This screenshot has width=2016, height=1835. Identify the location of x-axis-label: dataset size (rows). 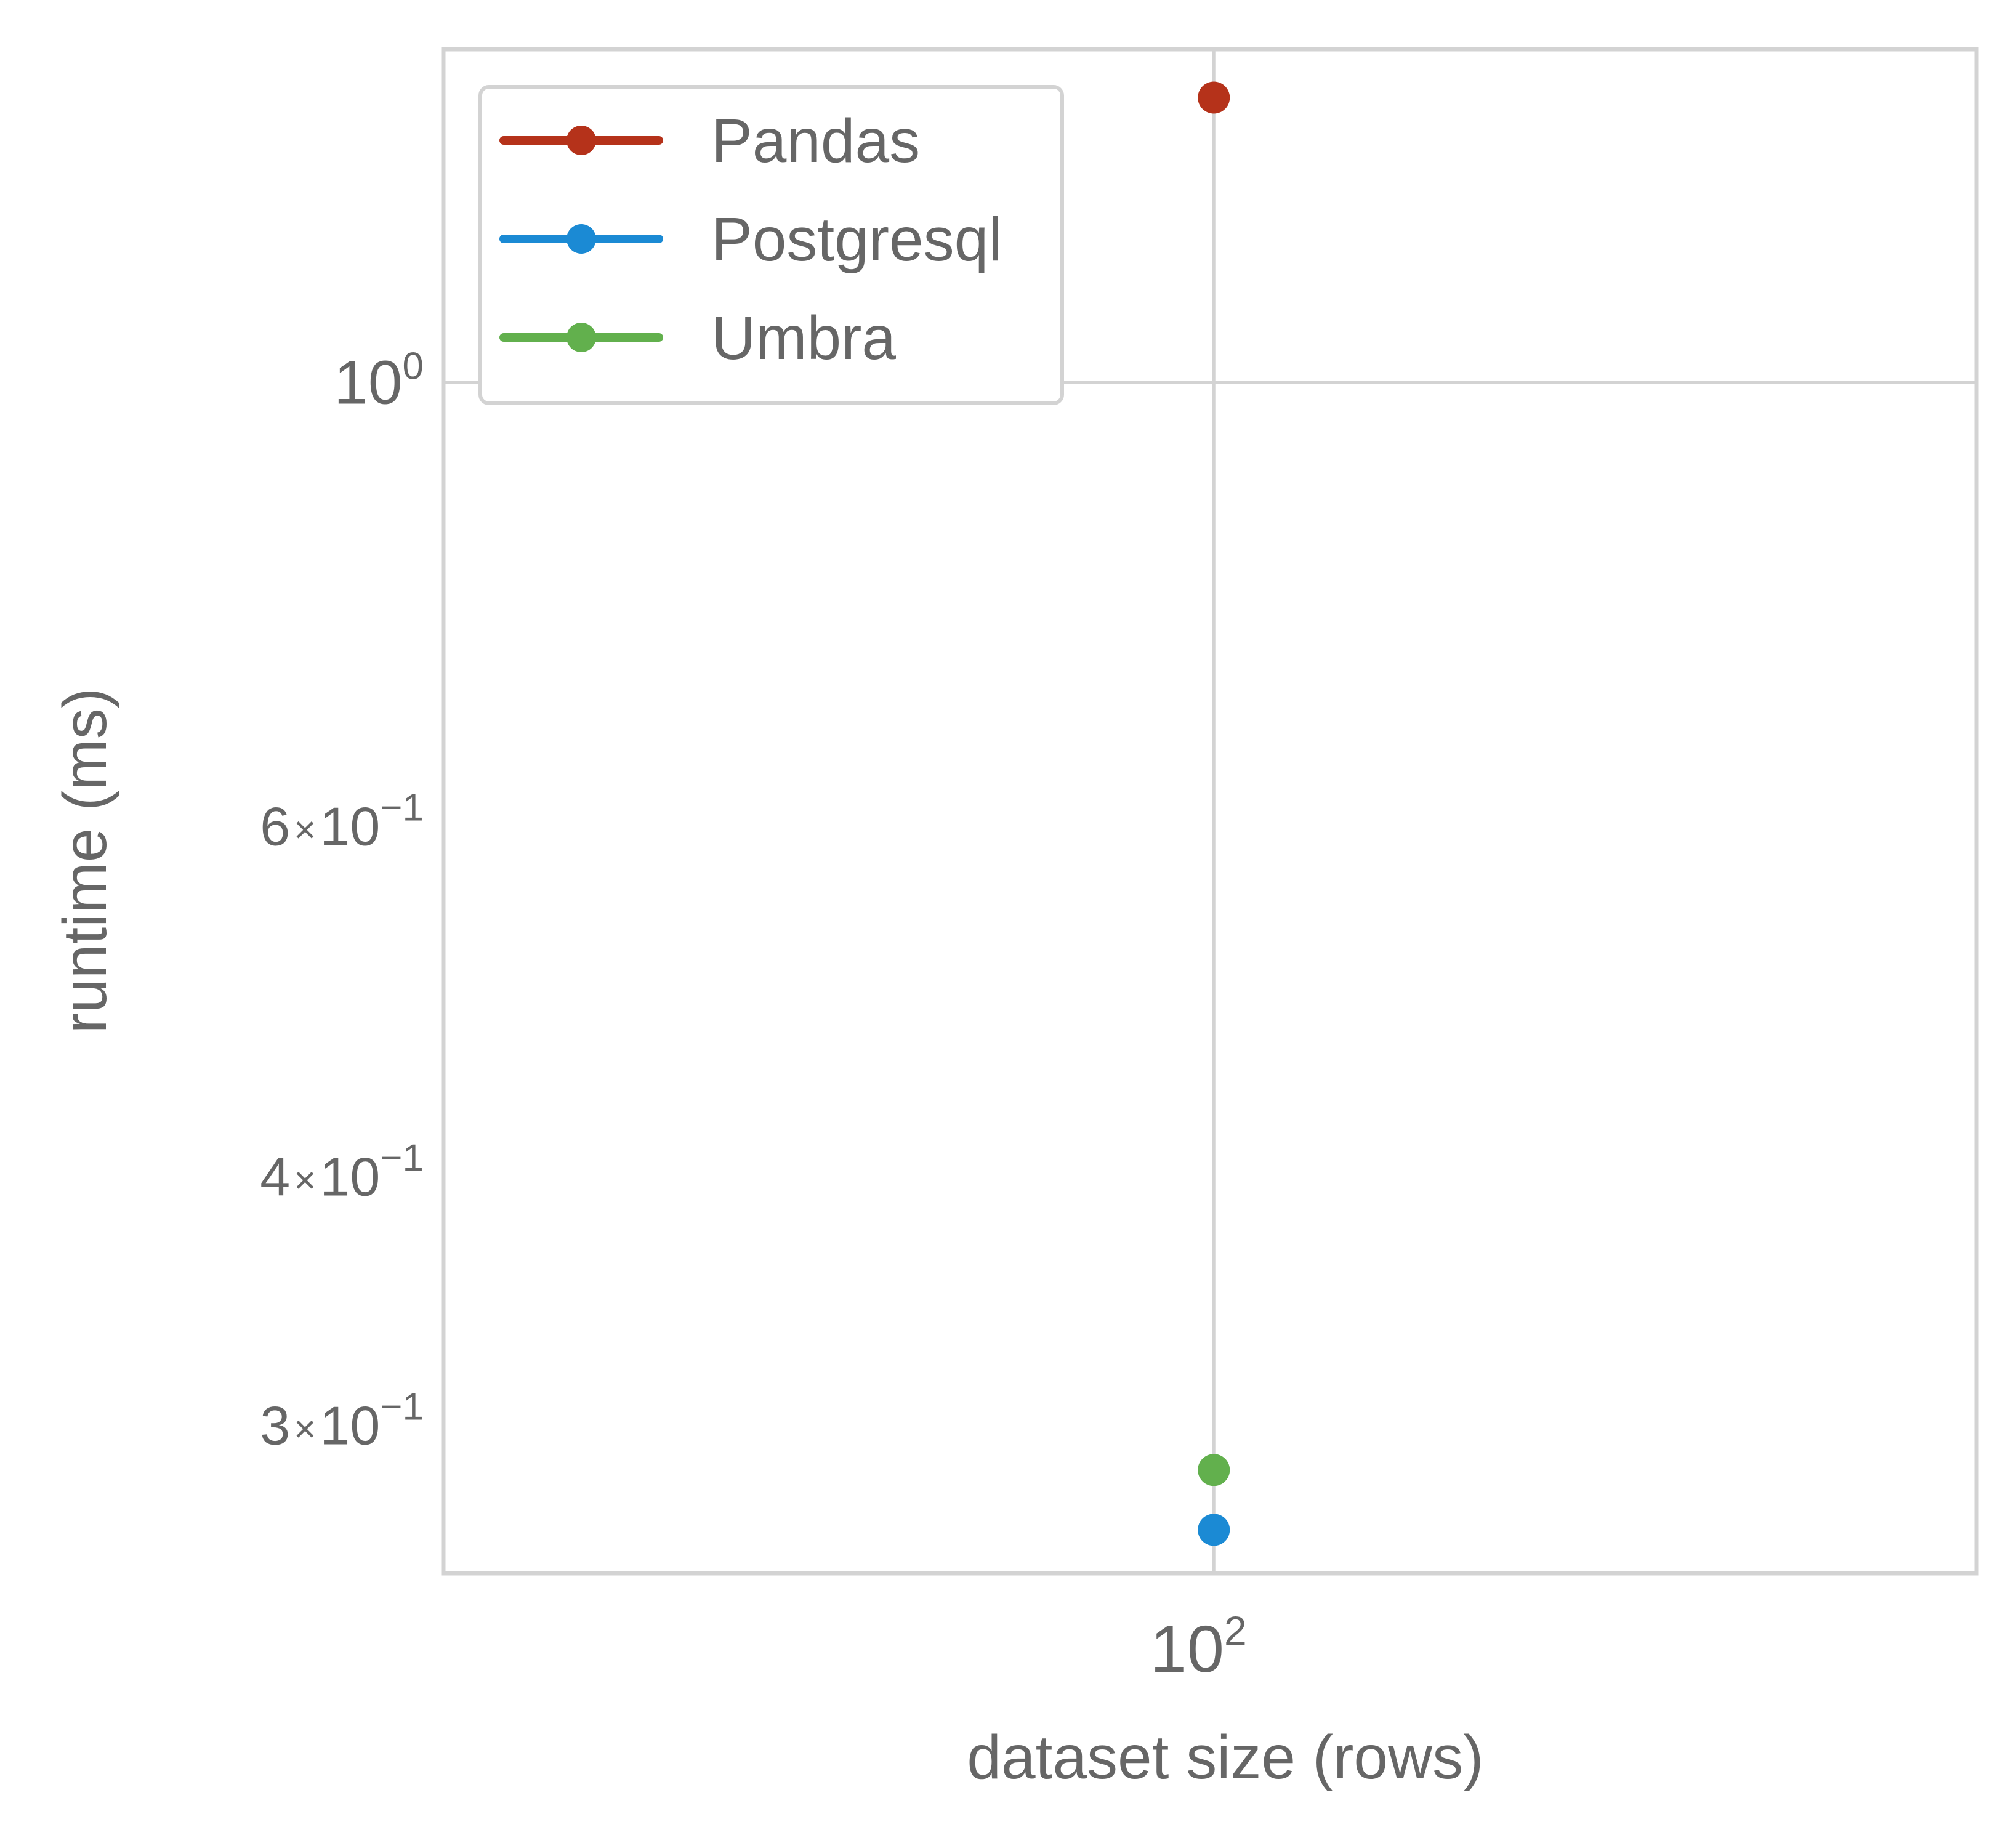
(1225, 1757).